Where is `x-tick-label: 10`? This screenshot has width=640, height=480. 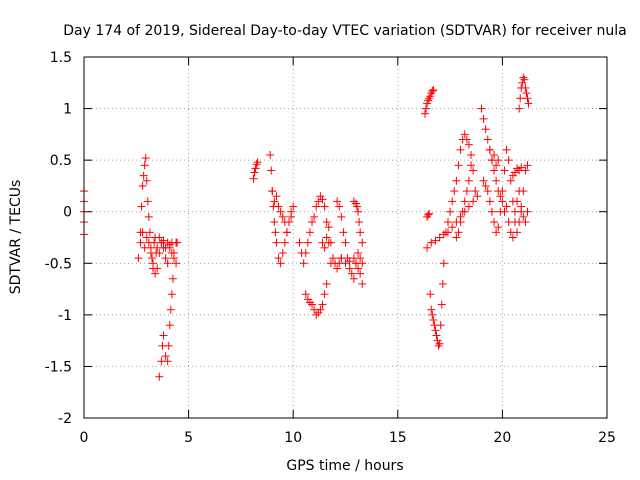 x-tick-label: 10 is located at coordinates (293, 438).